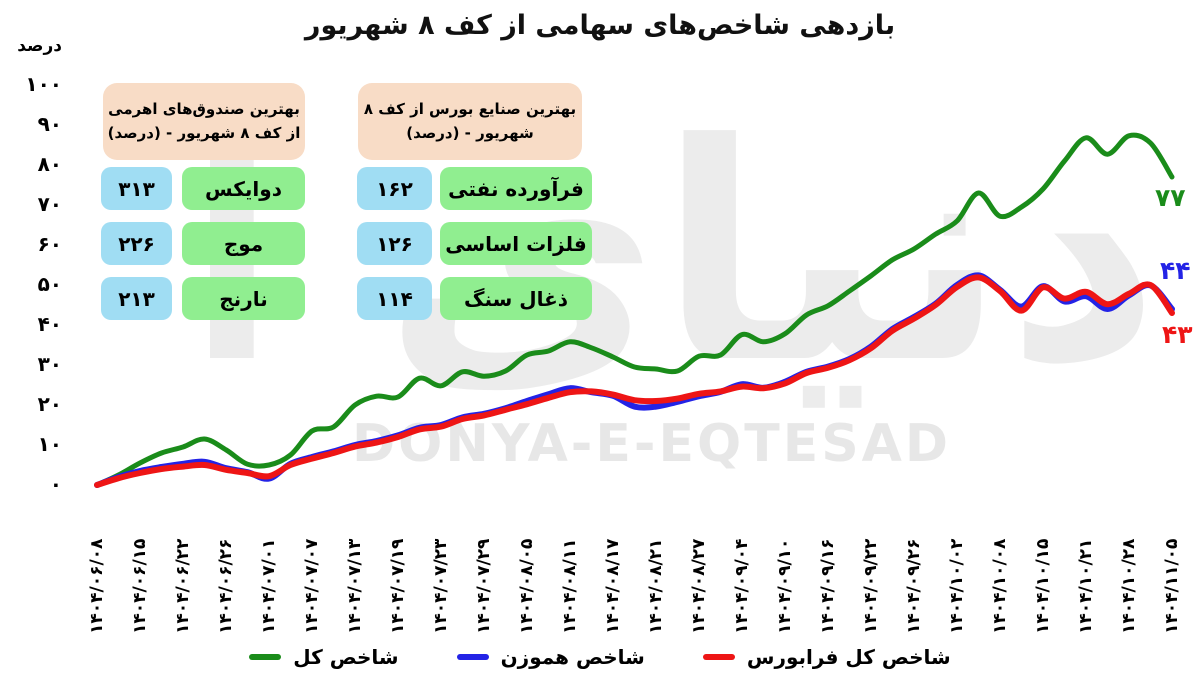 The height and width of the screenshot is (687, 1200). What do you see at coordinates (394, 243) in the screenshot?
I see `industry-value-2: ۱۲۶` at bounding box center [394, 243].